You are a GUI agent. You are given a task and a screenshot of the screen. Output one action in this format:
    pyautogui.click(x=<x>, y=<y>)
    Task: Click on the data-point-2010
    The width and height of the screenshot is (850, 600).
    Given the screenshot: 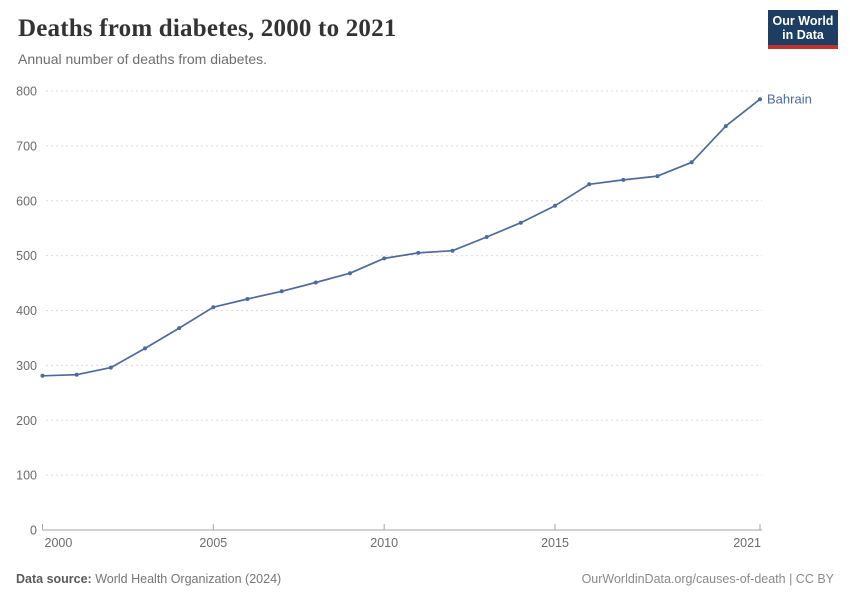 What is the action you would take?
    pyautogui.click(x=384, y=258)
    